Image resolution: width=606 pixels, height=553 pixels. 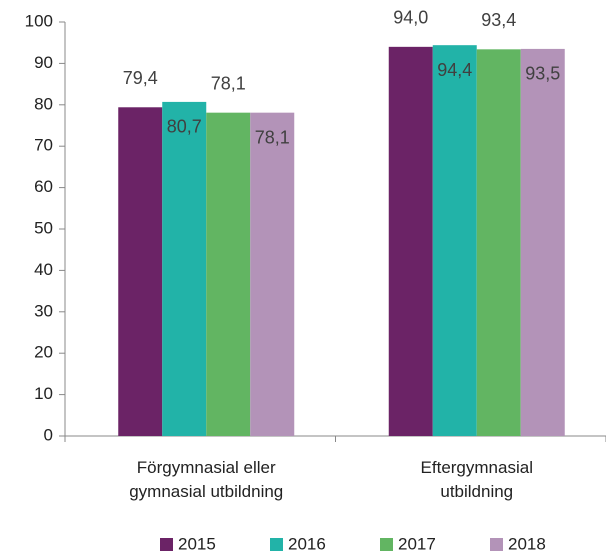 I want to click on y-tick-label: 70, so click(x=43, y=145).